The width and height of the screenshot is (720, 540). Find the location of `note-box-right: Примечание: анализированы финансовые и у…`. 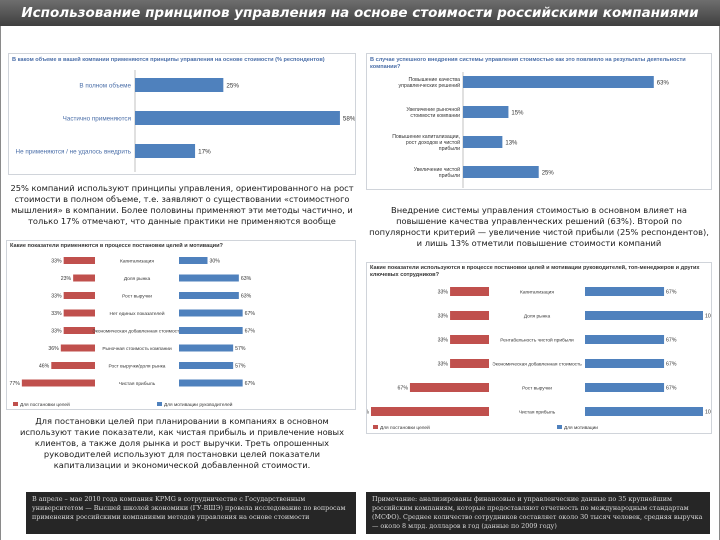

note-box-right: Примечание: анализированы финансовые и у… is located at coordinates (538, 513).